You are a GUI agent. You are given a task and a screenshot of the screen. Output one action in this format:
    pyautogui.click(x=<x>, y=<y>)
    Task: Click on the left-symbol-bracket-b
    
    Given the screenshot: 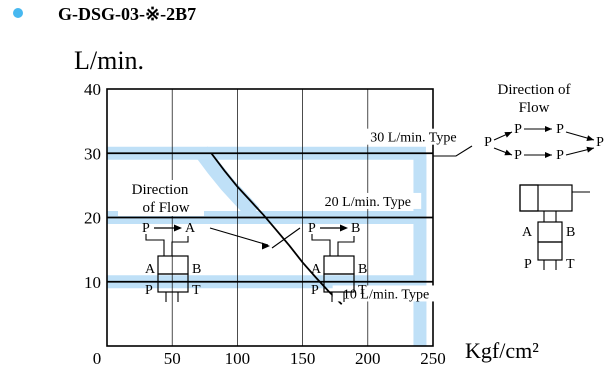 What is the action you would take?
    pyautogui.click(x=180, y=246)
    